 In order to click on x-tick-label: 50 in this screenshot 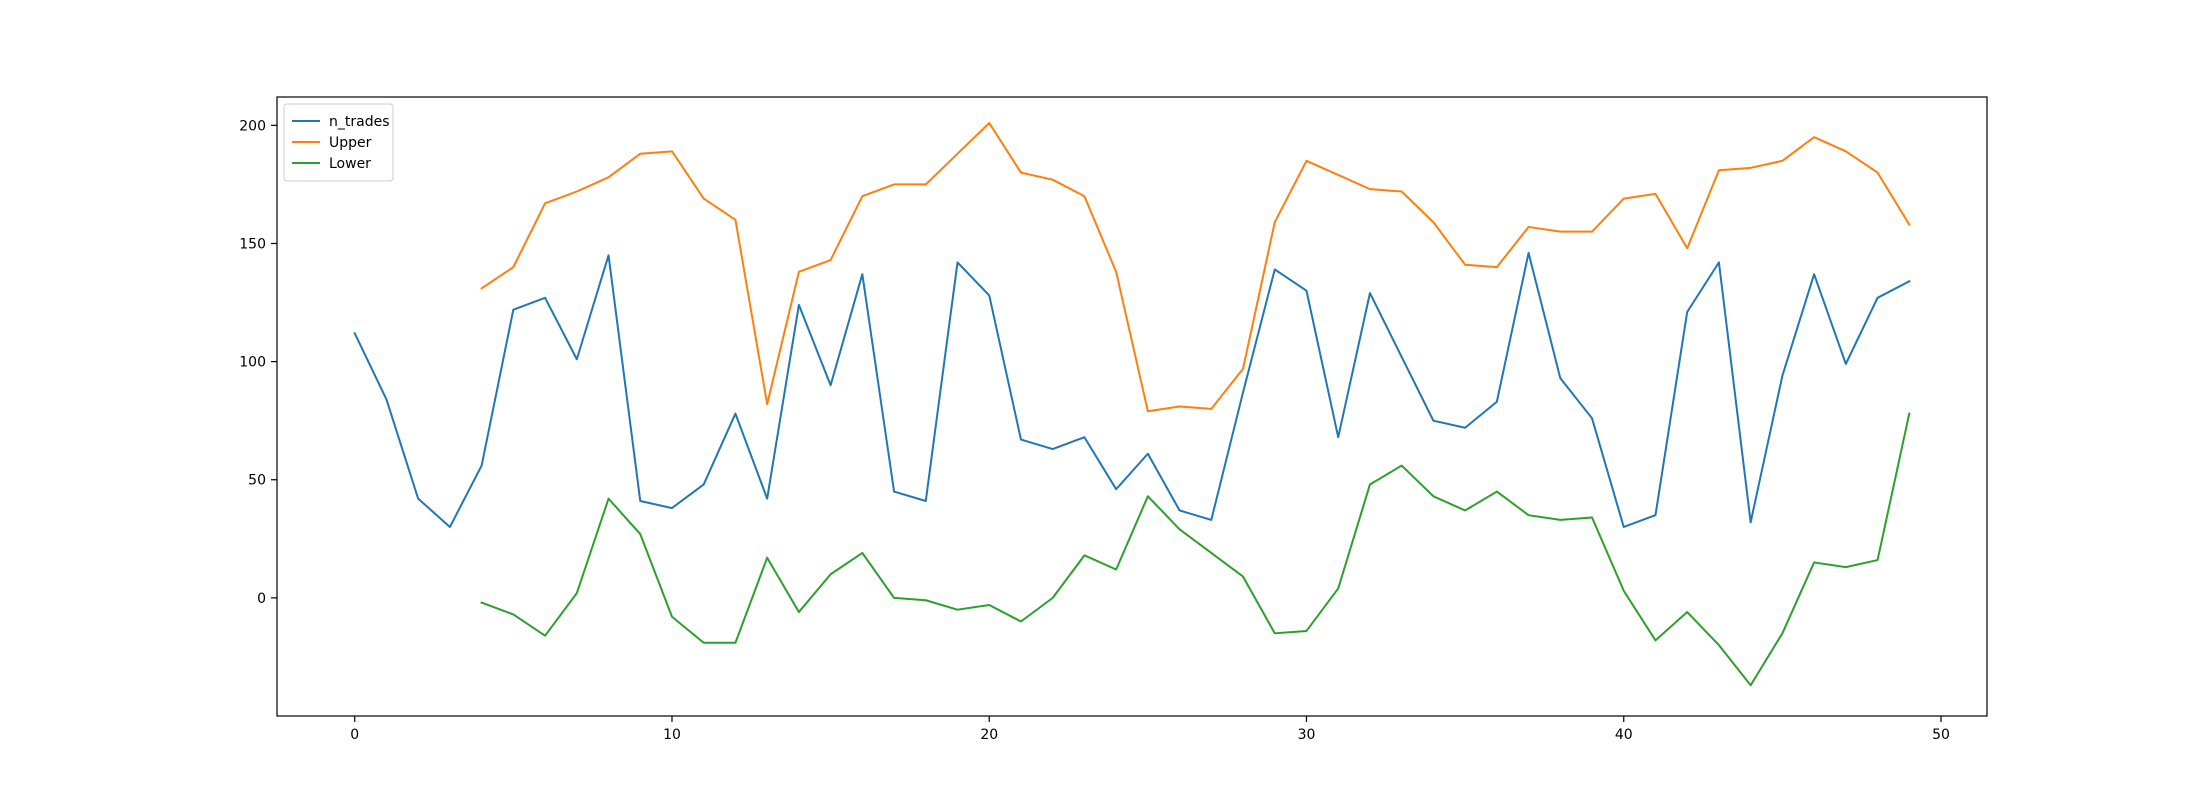, I will do `click(1941, 735)`.